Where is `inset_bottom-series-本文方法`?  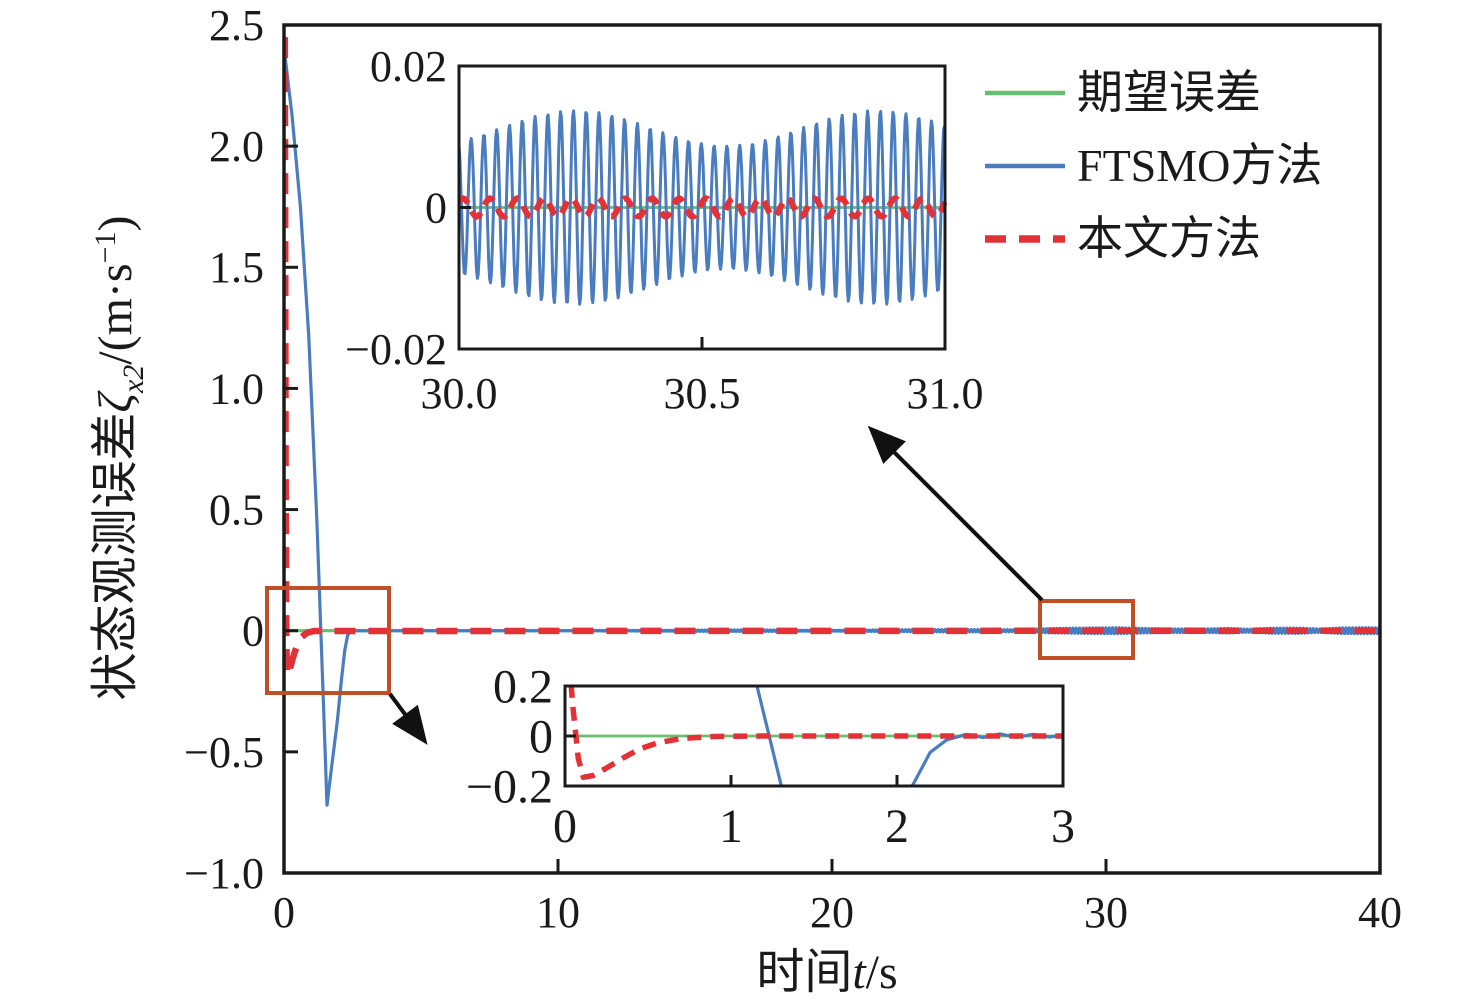 inset_bottom-series-本文方法 is located at coordinates (815, 733).